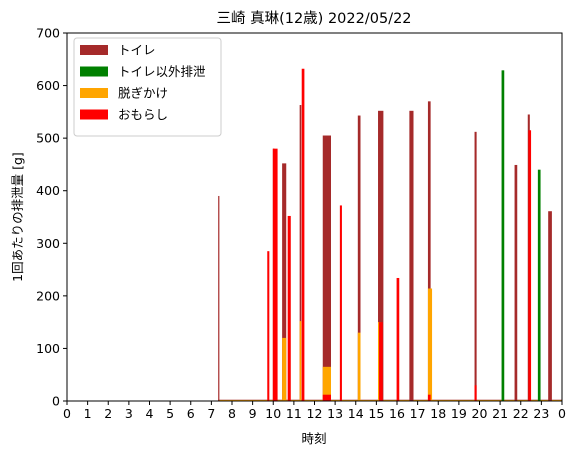 This screenshot has width=573, height=455. Describe the element at coordinates (48, 85) in the screenshot. I see `y-tick-label: 600` at that location.